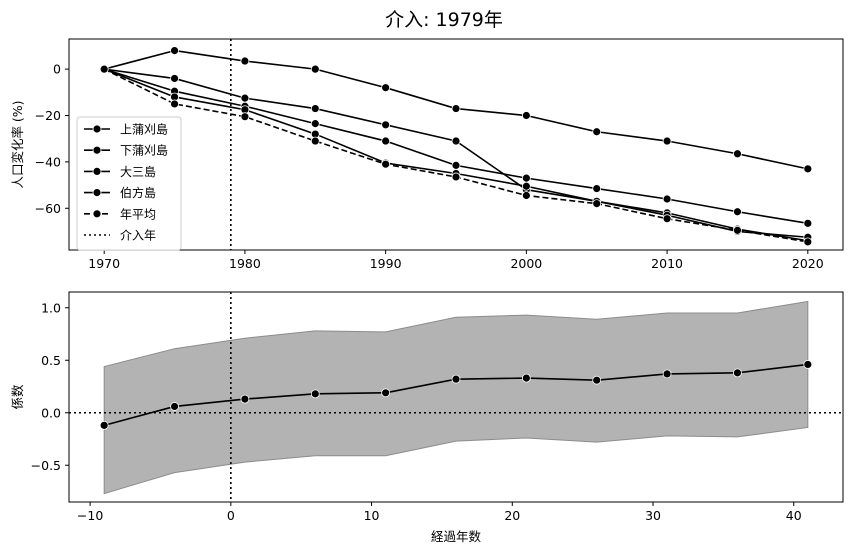 The image size is (854, 553). What do you see at coordinates (46, 465) in the screenshot?
I see `bottom-y-tick-label: −0.5` at bounding box center [46, 465].